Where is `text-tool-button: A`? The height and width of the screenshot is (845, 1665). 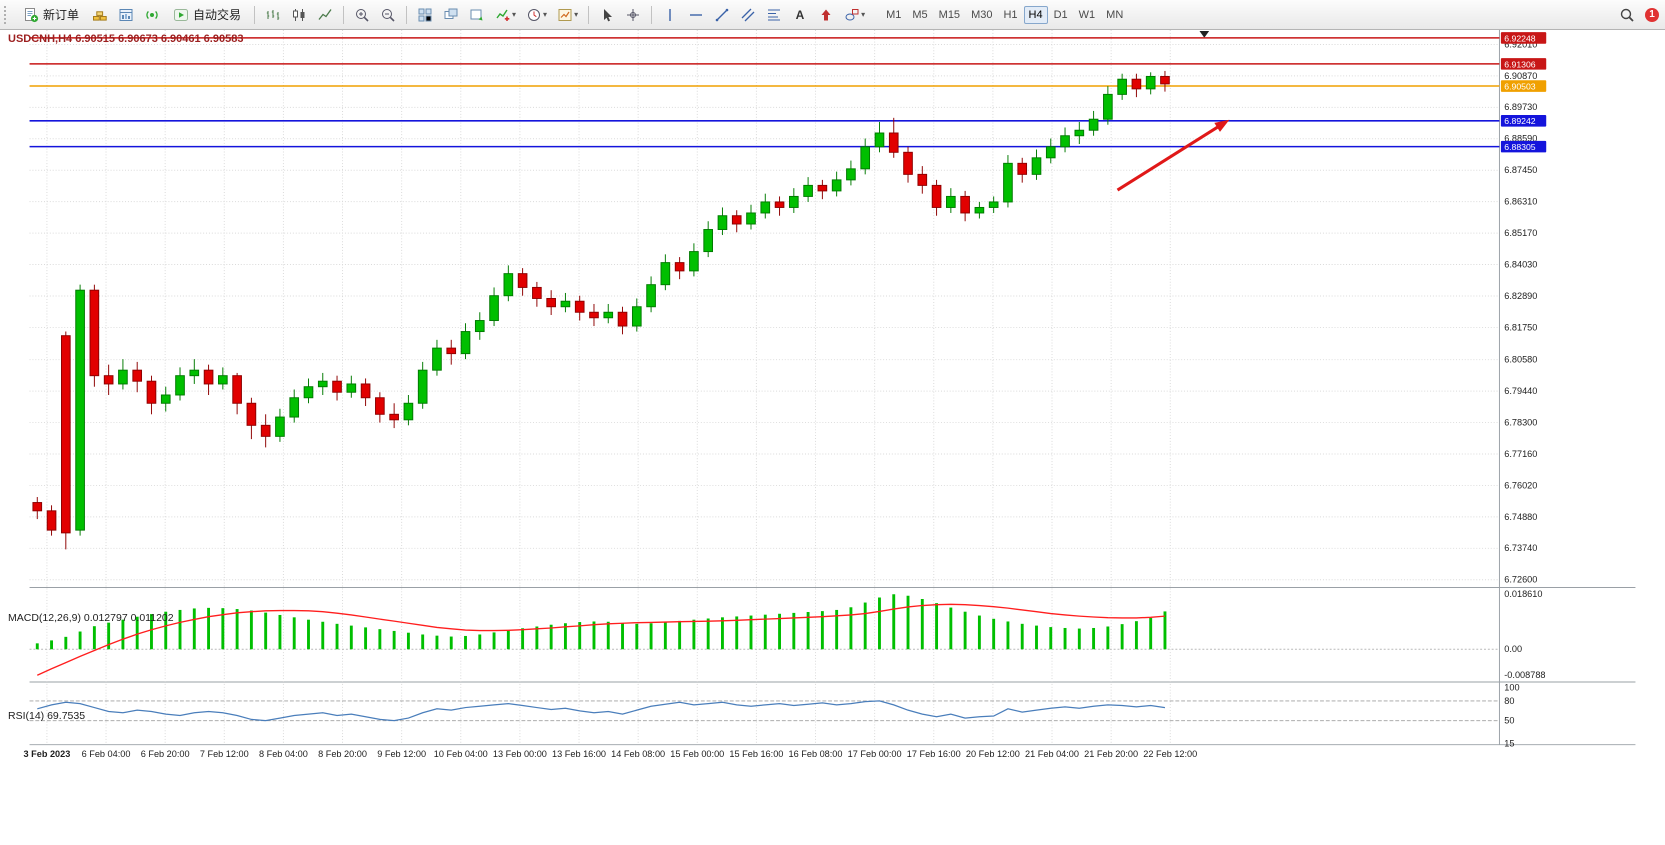
text-tool-button: A is located at coordinates (800, 15).